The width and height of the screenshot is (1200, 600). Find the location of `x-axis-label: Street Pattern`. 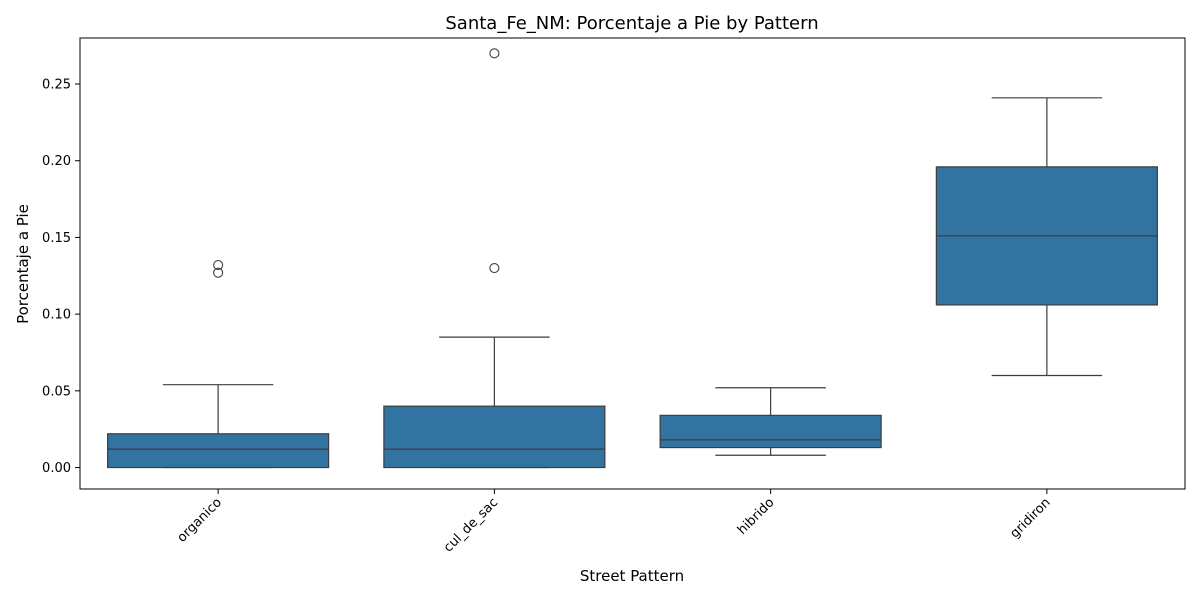

x-axis-label: Street Pattern is located at coordinates (632, 576).